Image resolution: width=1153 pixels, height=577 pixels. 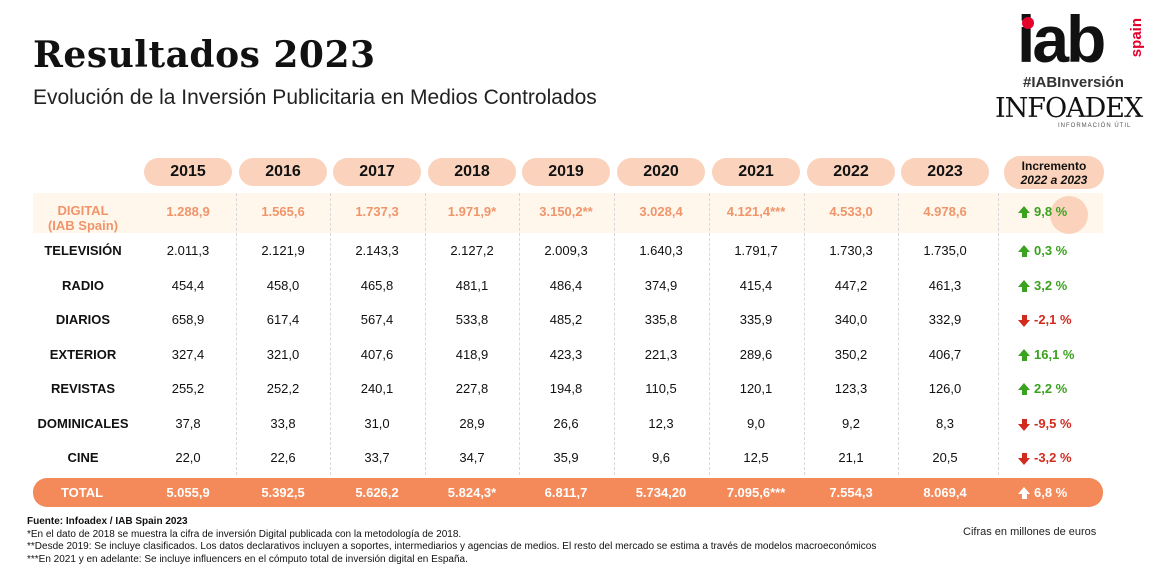 What do you see at coordinates (472, 388) in the screenshot?
I see `value-cell: 227,8` at bounding box center [472, 388].